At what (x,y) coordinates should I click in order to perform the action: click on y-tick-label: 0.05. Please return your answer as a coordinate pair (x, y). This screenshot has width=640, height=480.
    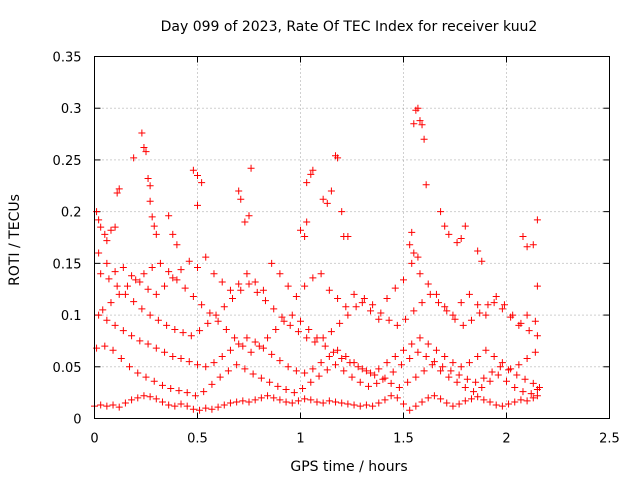
    Looking at the image, I should click on (67, 368).